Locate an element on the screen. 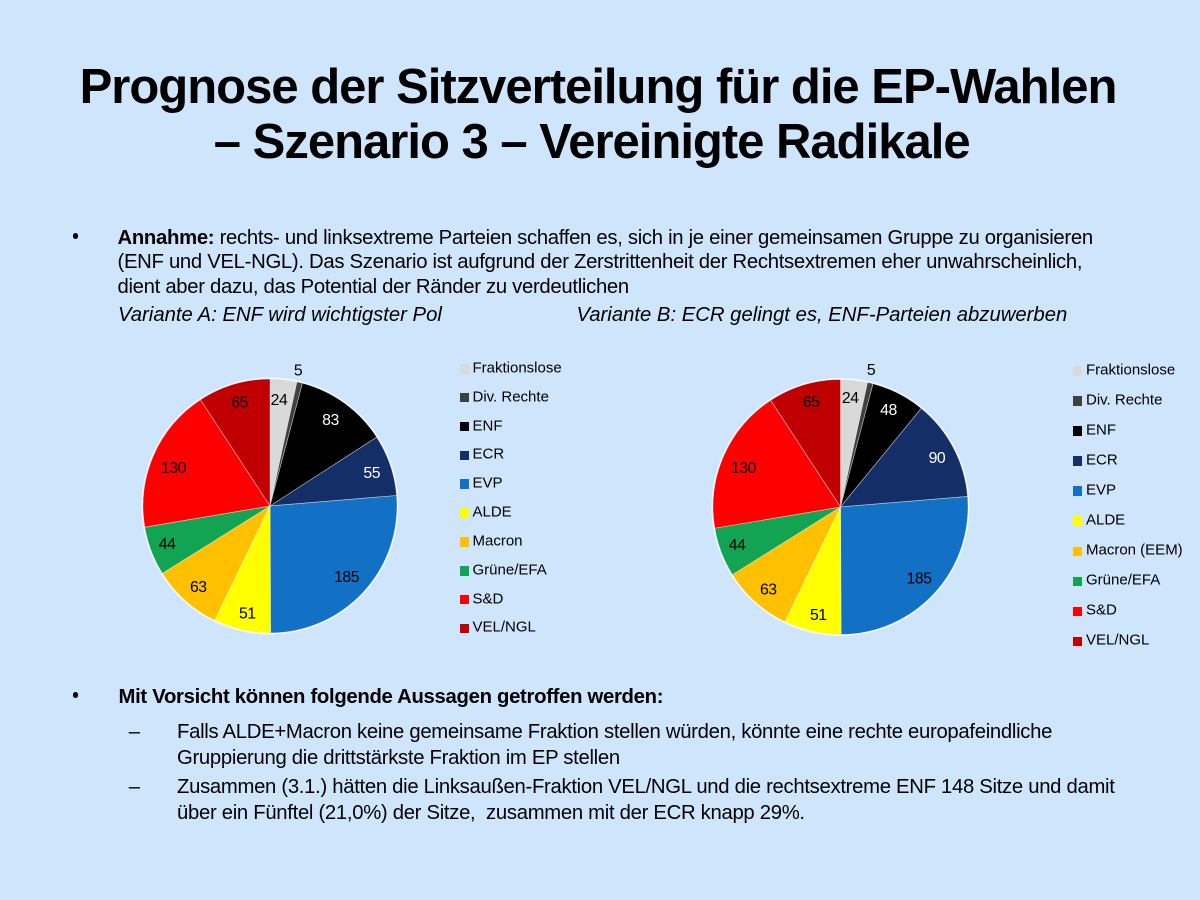 Image resolution: width=1200 pixels, height=900 pixels. svg-text: 83 is located at coordinates (330, 420).